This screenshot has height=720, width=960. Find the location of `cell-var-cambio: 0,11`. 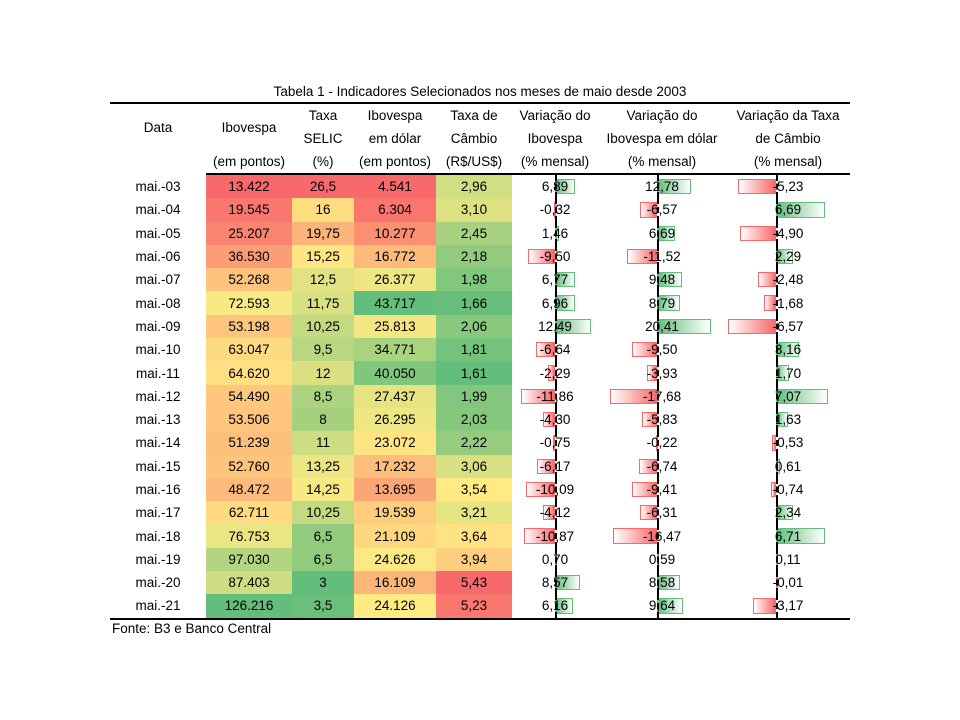

cell-var-cambio: 0,11 is located at coordinates (788, 559).